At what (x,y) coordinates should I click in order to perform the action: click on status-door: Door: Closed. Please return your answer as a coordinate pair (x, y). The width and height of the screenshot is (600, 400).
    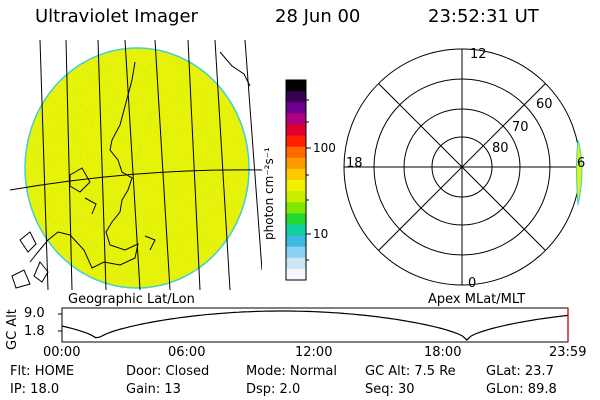
    Looking at the image, I should click on (168, 371).